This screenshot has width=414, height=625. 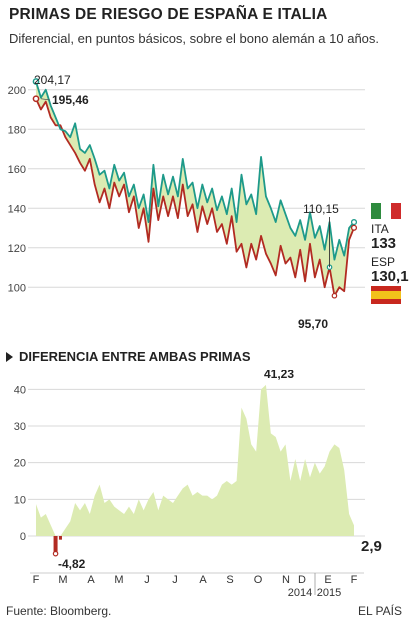 I want to click on esp-min-marker, so click(x=334, y=295).